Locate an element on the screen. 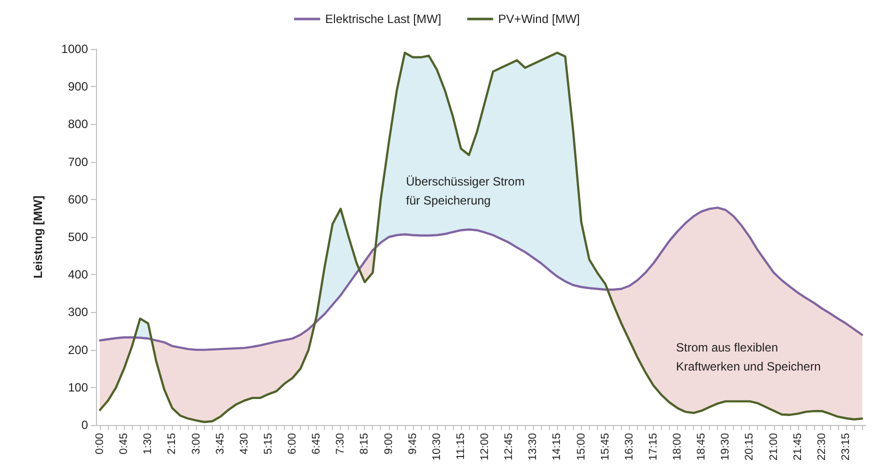 Image resolution: width=874 pixels, height=473 pixels. x-tick-label: 9:45 is located at coordinates (412, 443).